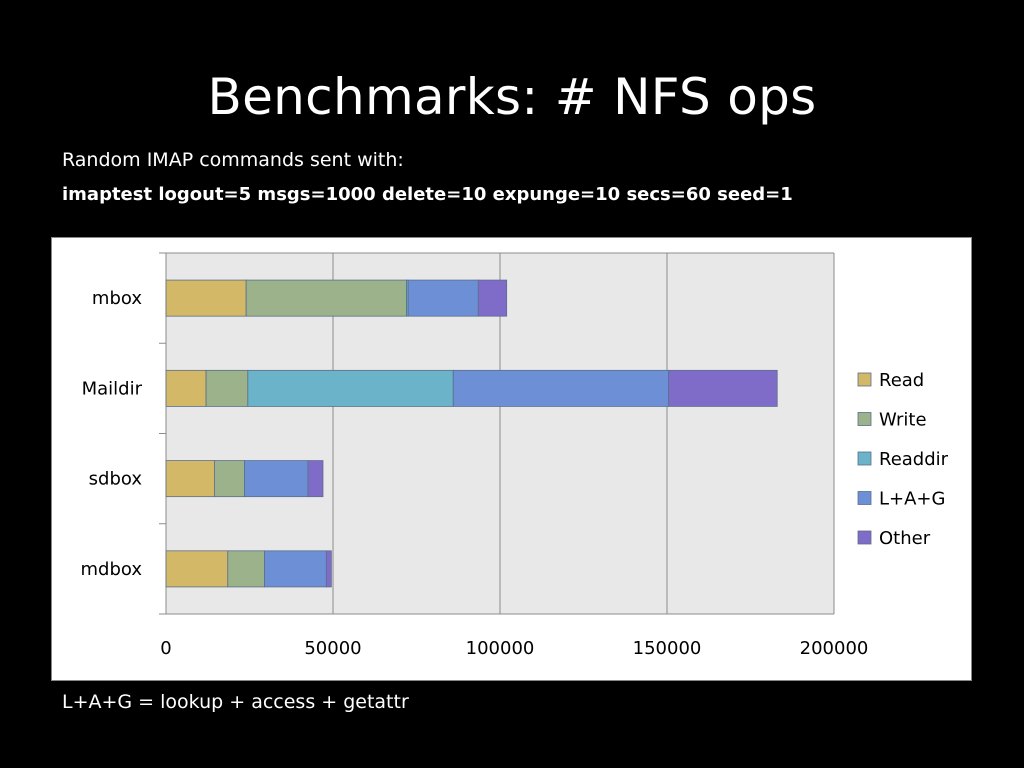 The width and height of the screenshot is (1024, 768). I want to click on footnote: L+A+G = lookup + access + getattr, so click(235, 702).